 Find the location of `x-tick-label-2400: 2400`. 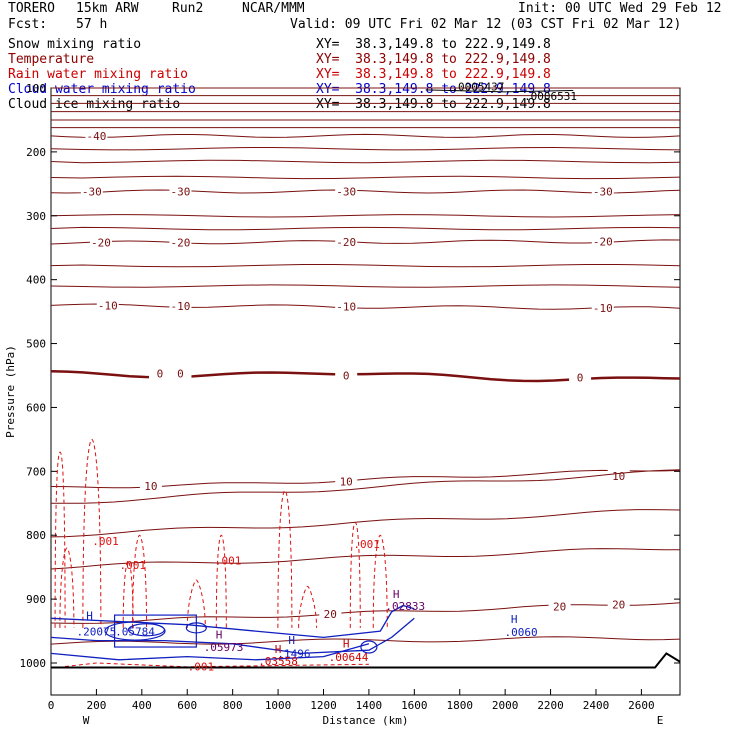

x-tick-label-2400: 2400 is located at coordinates (596, 705).